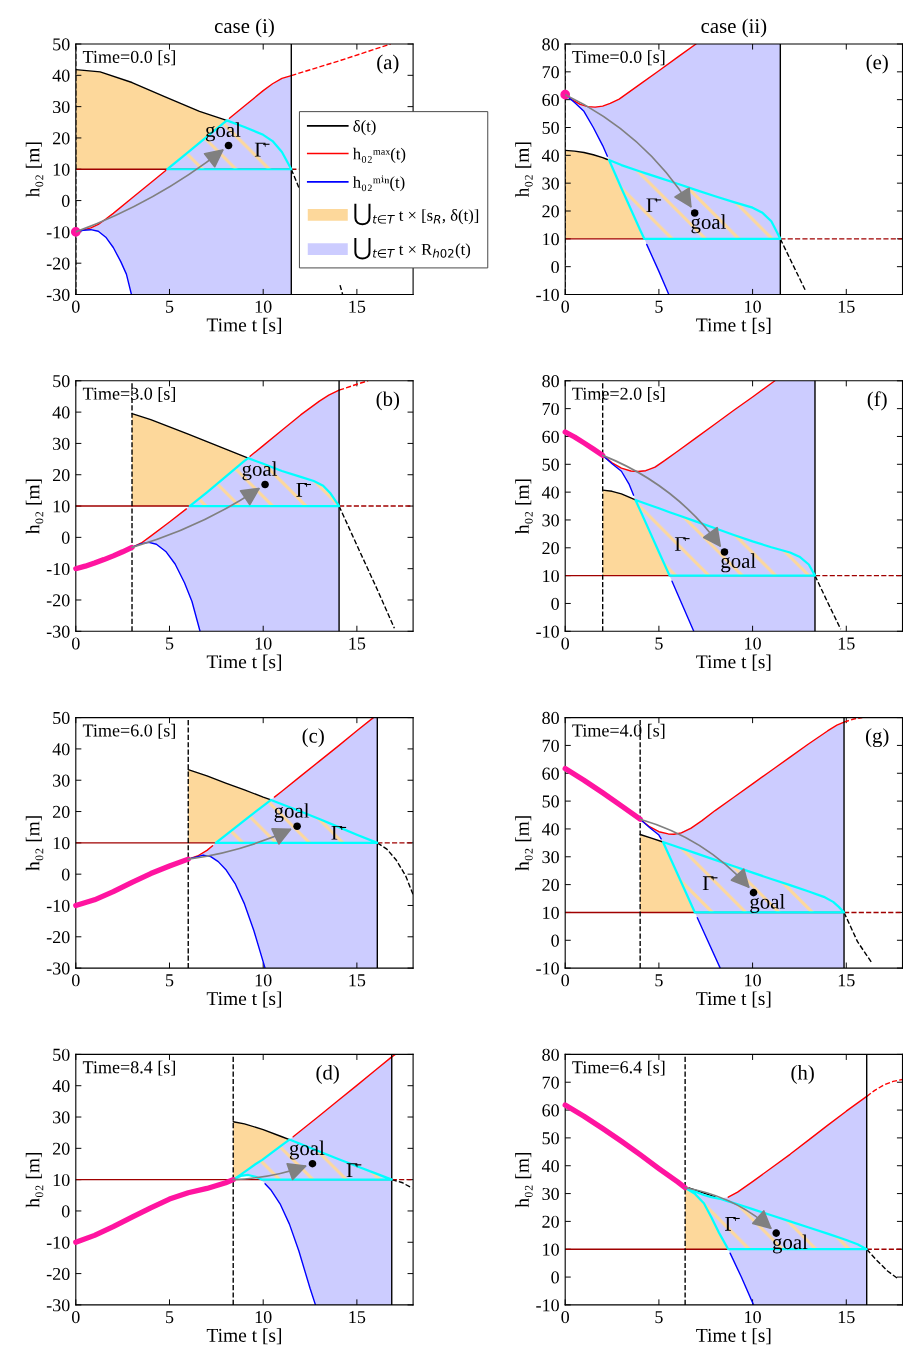 This screenshot has height=1367, width=903. What do you see at coordinates (378, 183) in the screenshot?
I see `legend-label: h₀₂ᵐⁱⁿ(t)` at bounding box center [378, 183].